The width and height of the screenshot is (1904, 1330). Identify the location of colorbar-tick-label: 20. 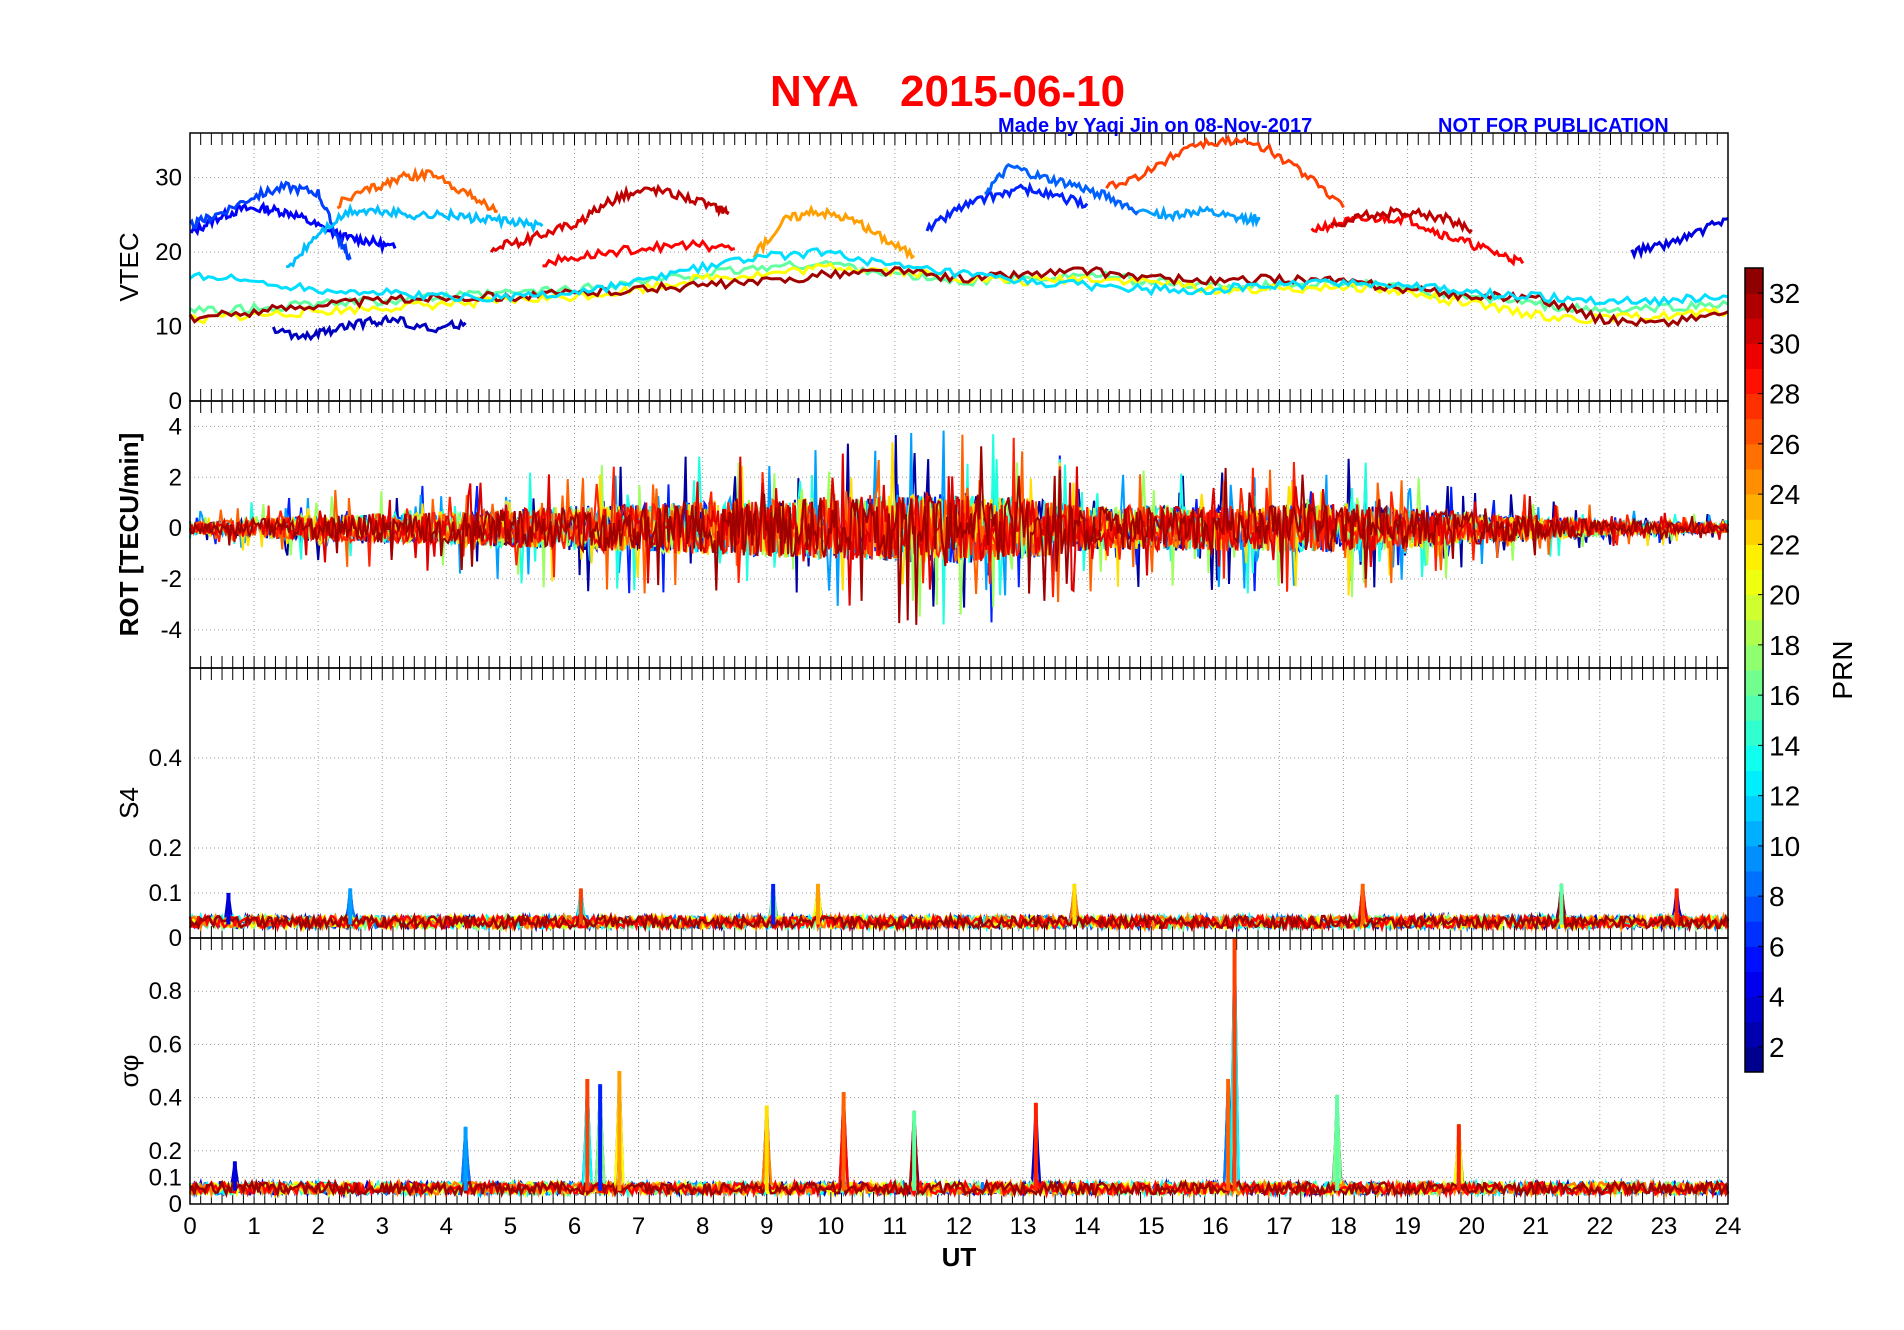
(1784, 595).